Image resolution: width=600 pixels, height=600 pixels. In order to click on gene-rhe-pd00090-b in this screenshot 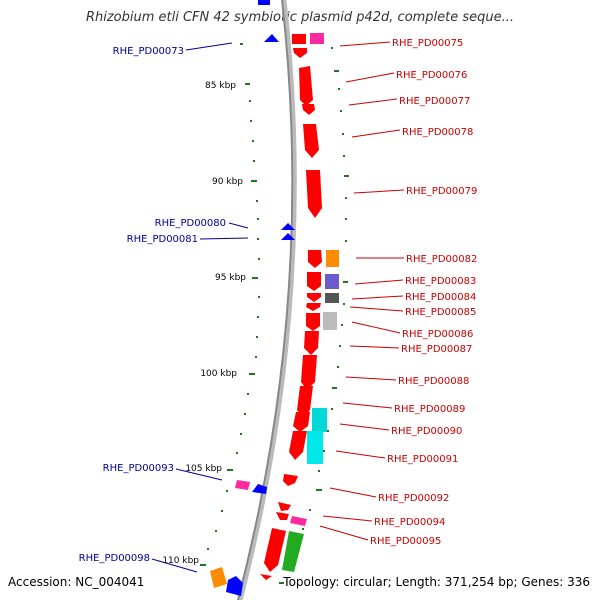, I will do `click(319, 420)`.